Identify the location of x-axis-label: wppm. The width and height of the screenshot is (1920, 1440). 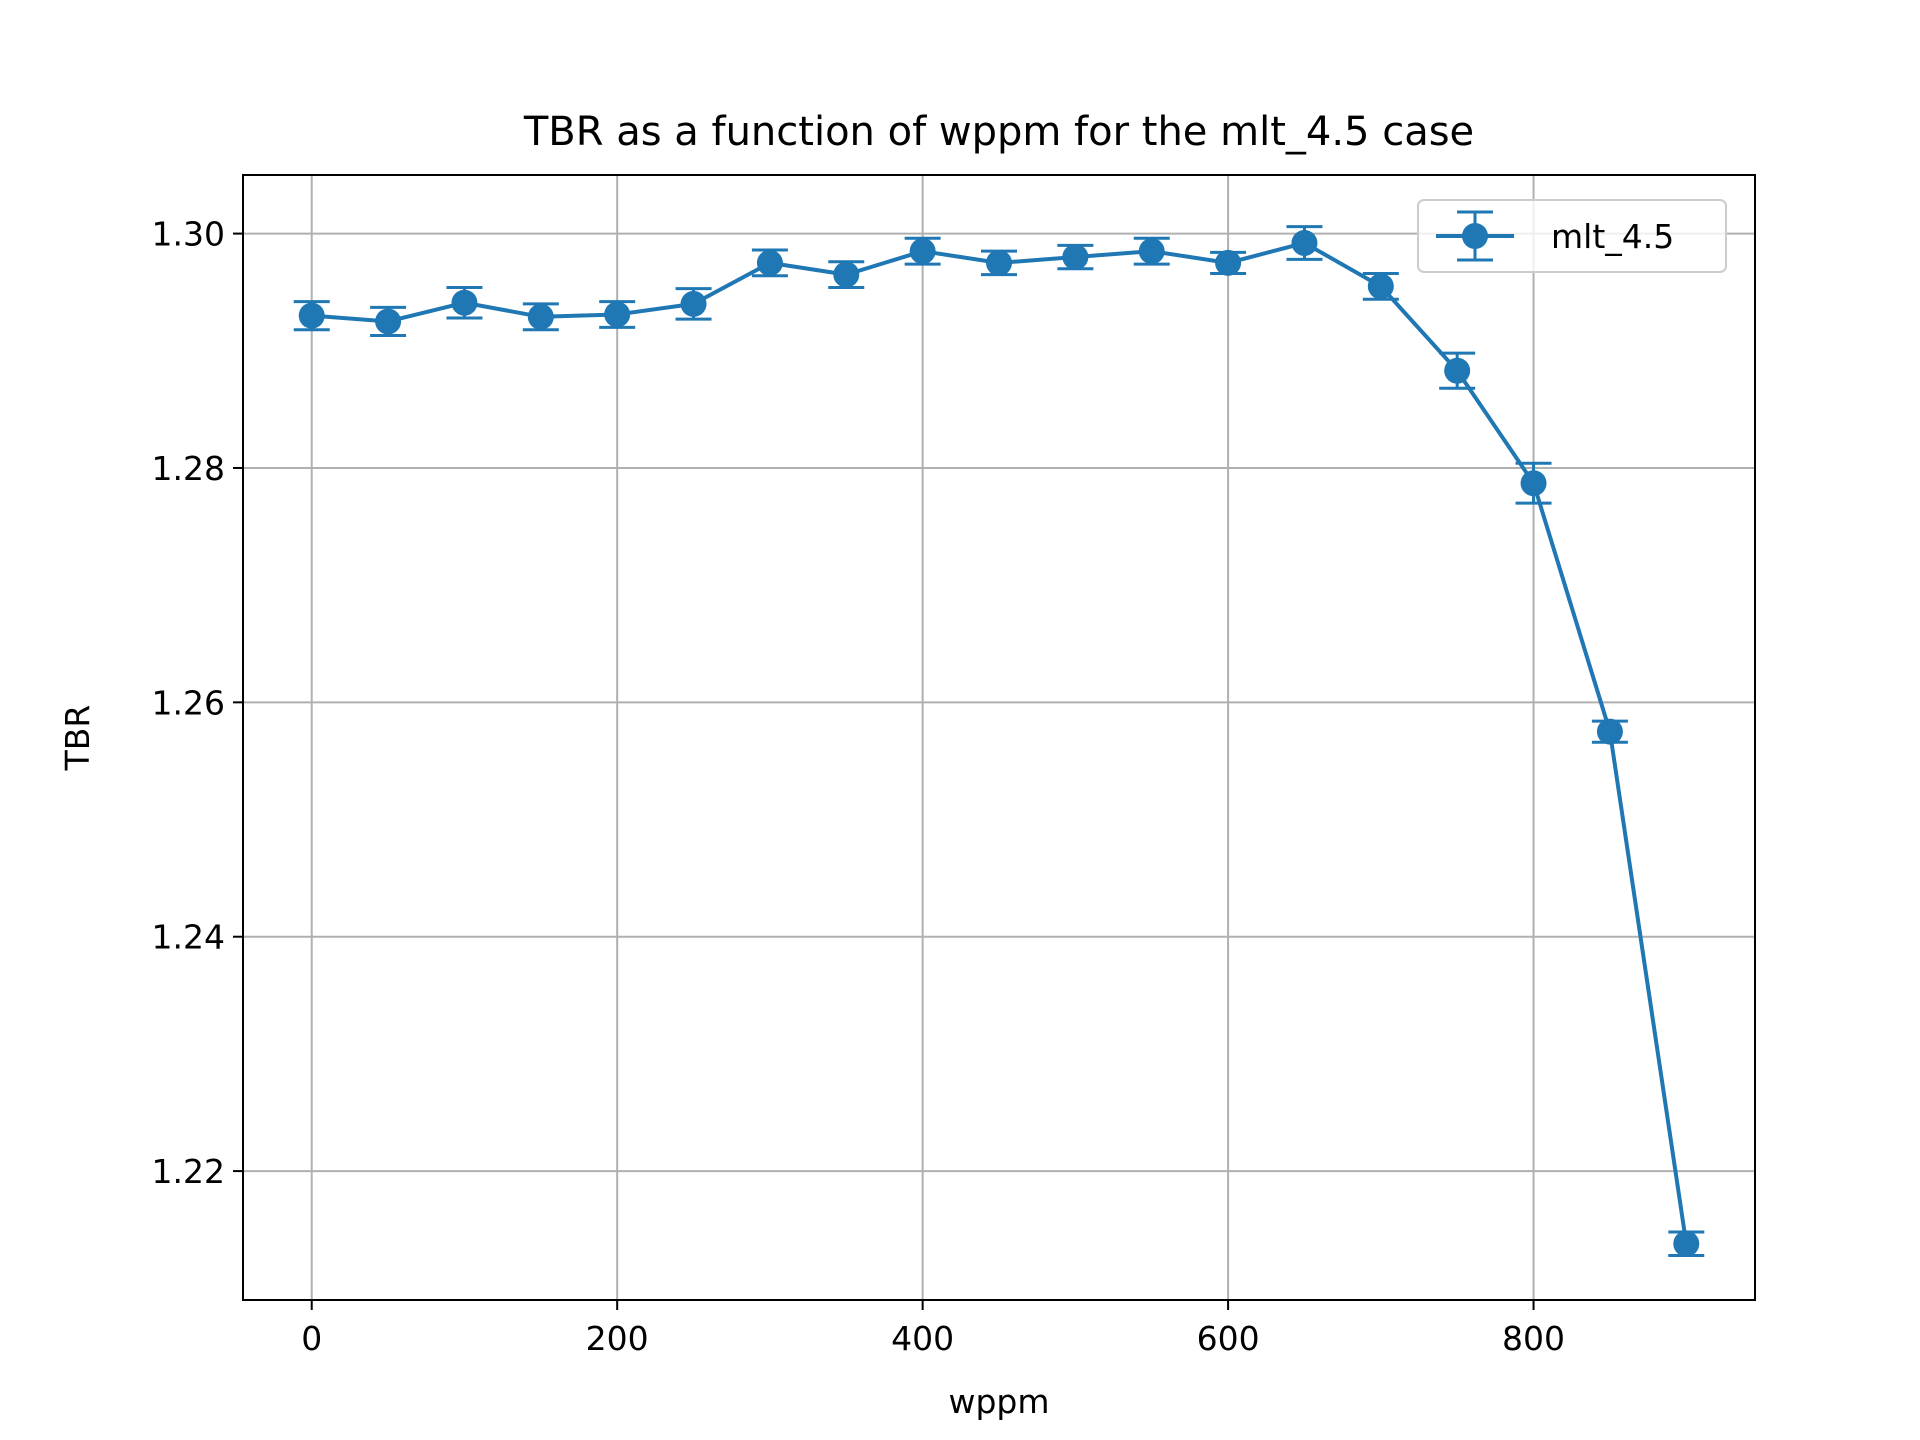
(998, 1401).